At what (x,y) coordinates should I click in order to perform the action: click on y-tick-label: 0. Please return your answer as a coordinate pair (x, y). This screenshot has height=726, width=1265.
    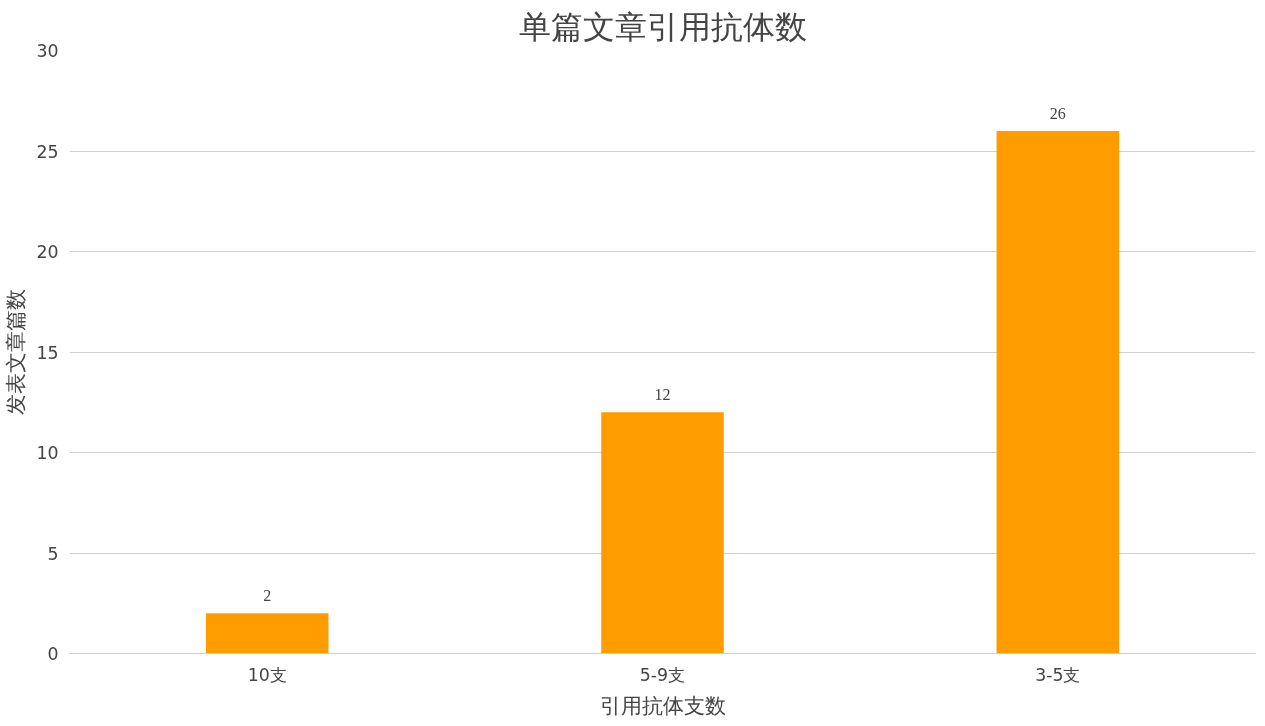
    Looking at the image, I should click on (53, 654).